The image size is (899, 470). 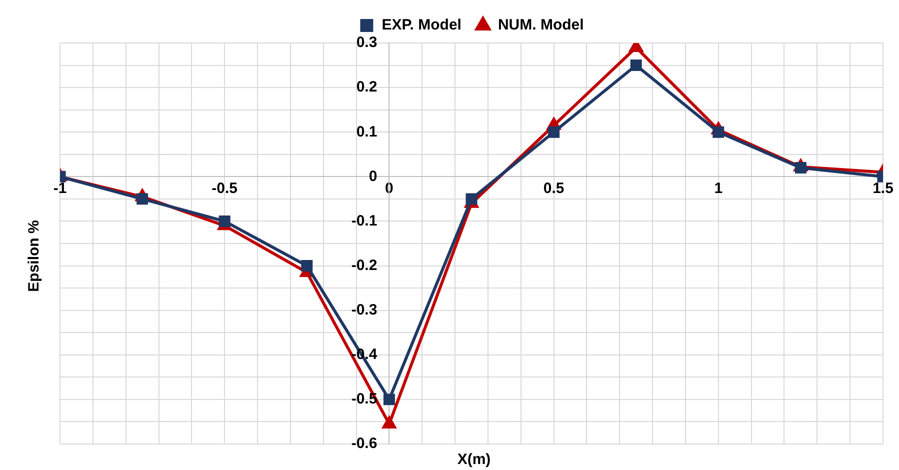 I want to click on legend-label: EXP. Model, so click(x=422, y=25).